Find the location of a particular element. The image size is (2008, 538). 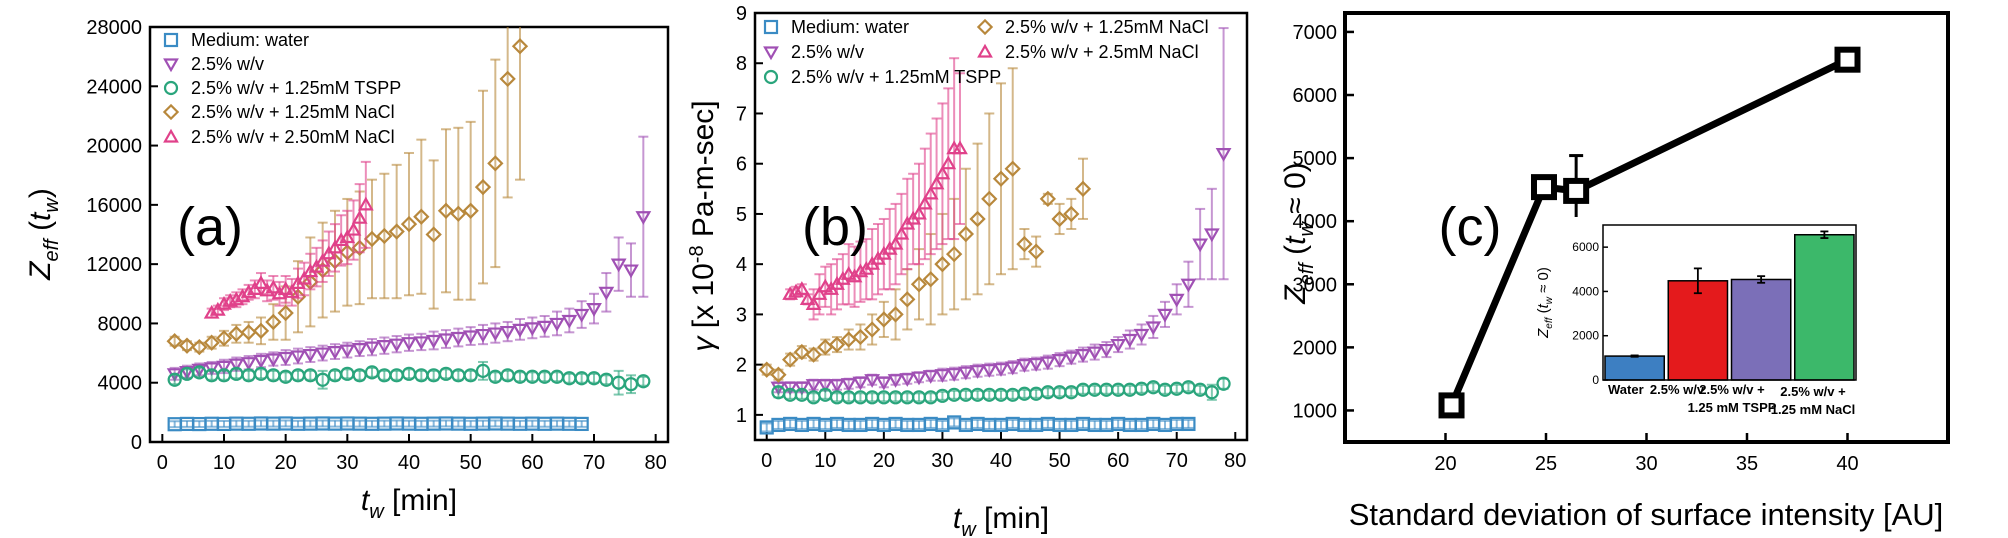

panel-b-y-tick-label: 9 is located at coordinates (741, 14).